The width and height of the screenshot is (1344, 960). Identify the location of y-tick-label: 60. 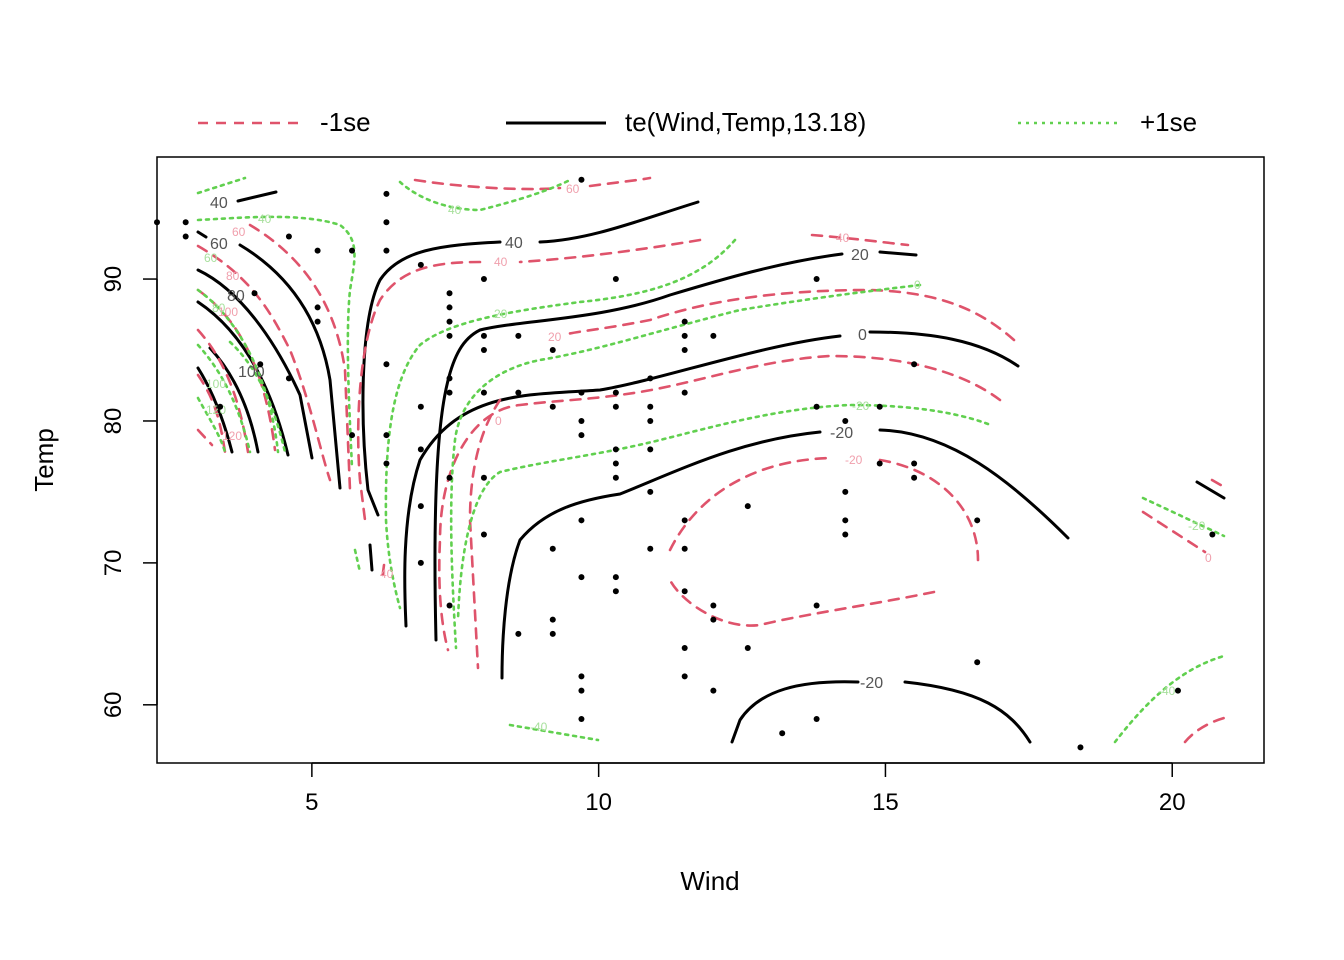
(113, 704).